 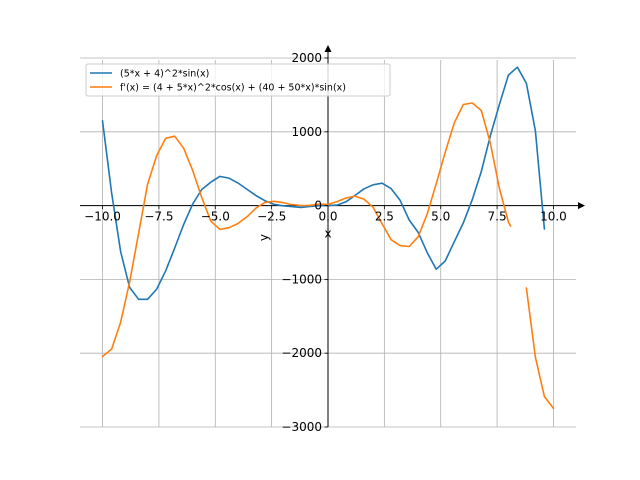 I want to click on legend-label-series-1: (5*x + 4)^2*sin(x), so click(x=164, y=74).